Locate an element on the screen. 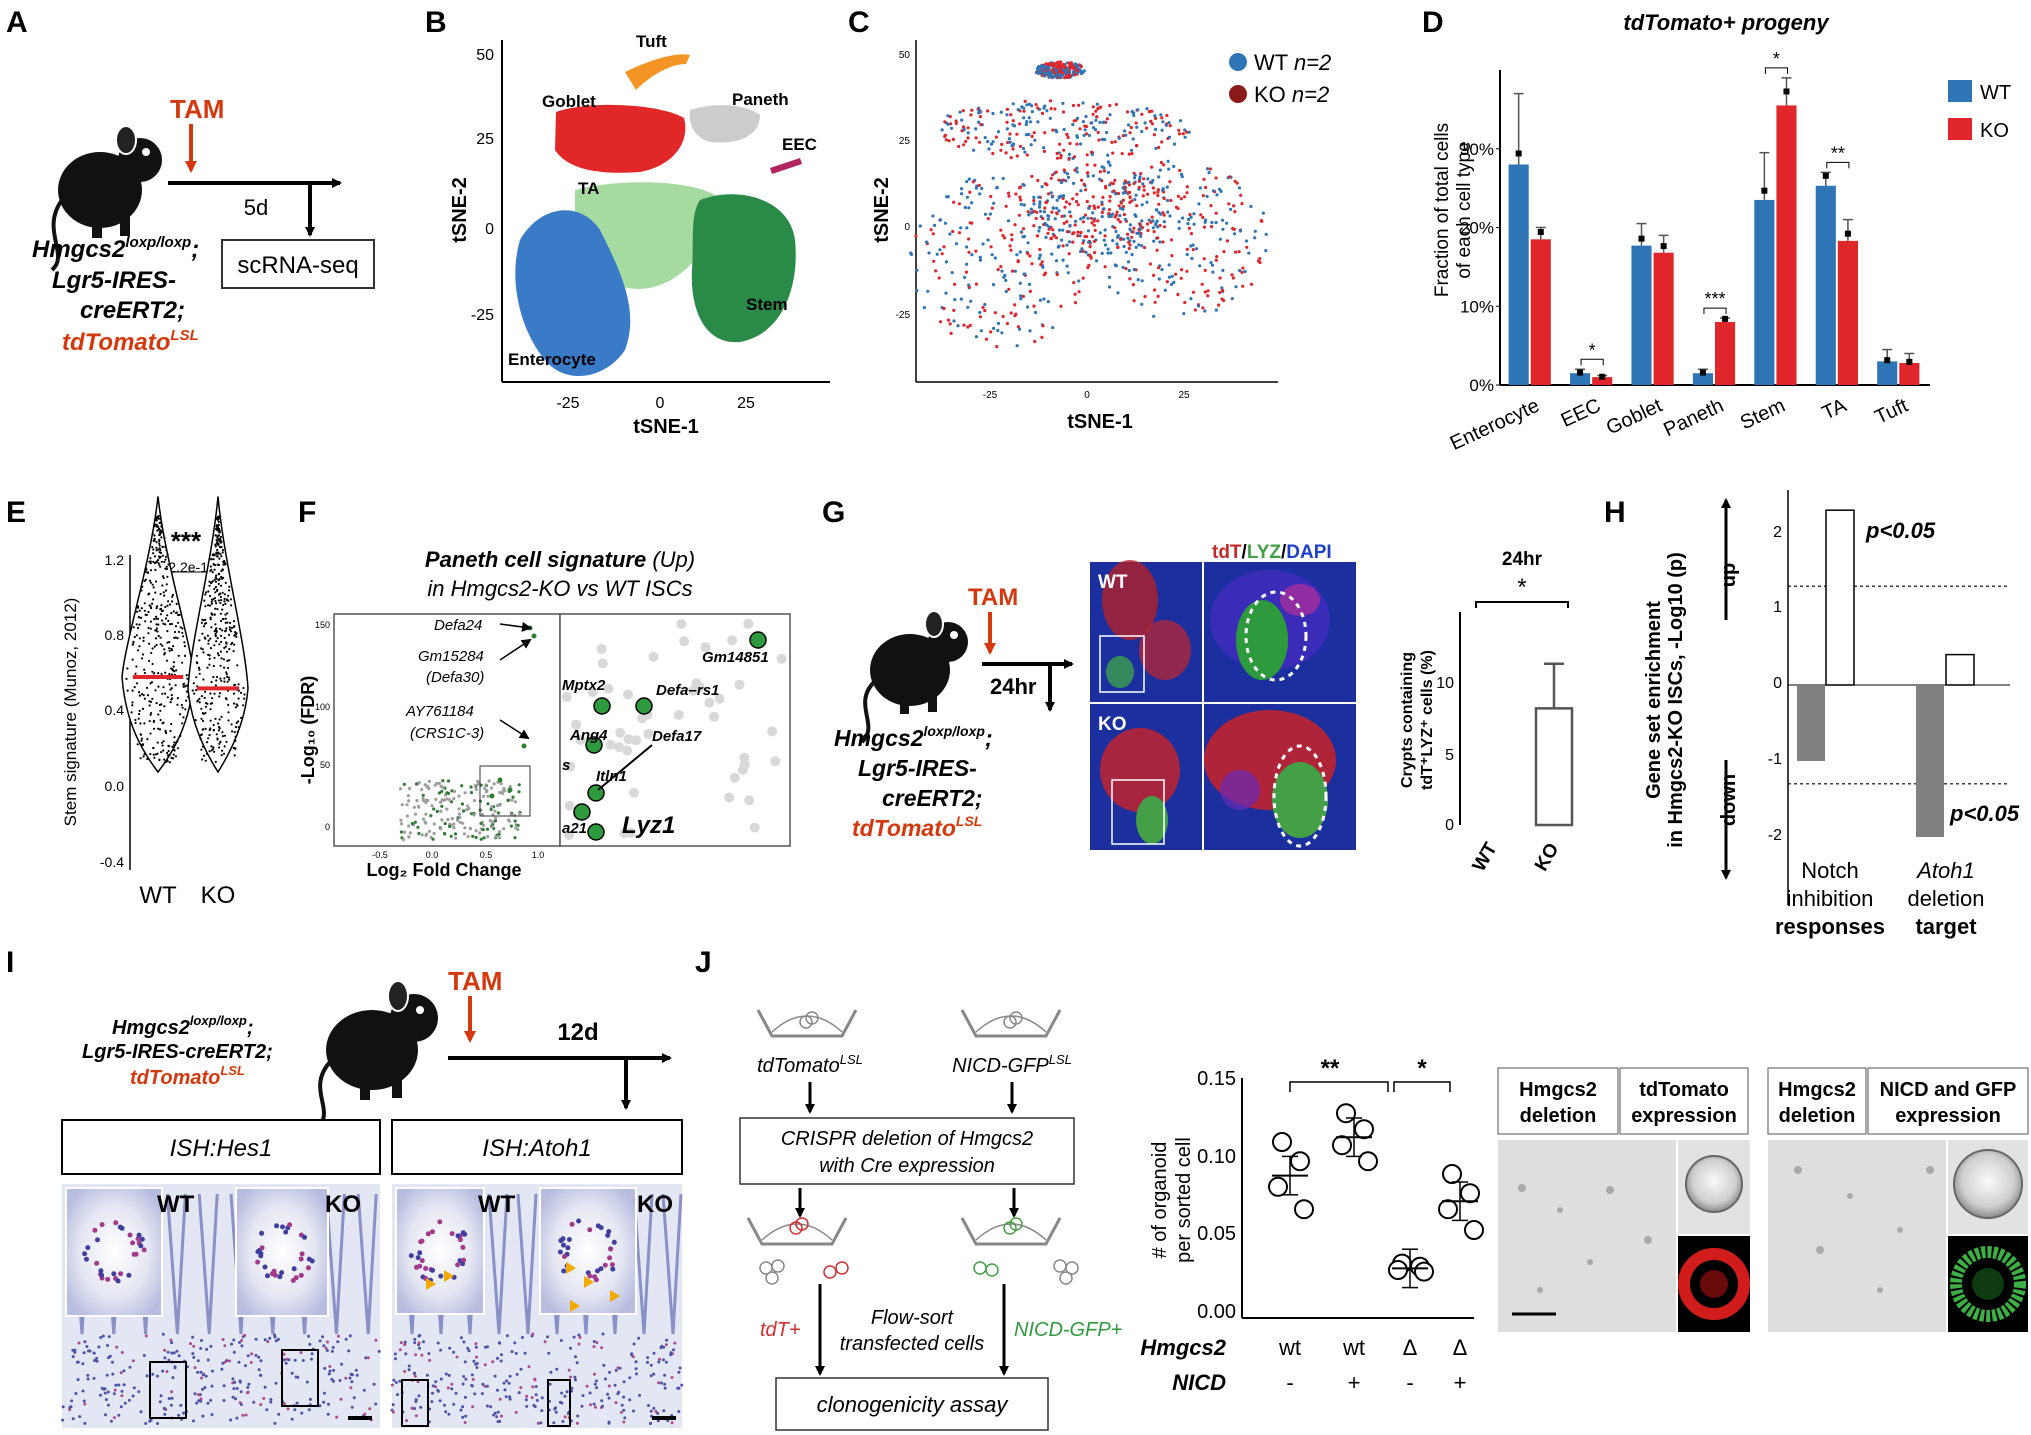 The height and width of the screenshot is (1435, 2031). j-ytick: 0.15 is located at coordinates (1216, 1079).